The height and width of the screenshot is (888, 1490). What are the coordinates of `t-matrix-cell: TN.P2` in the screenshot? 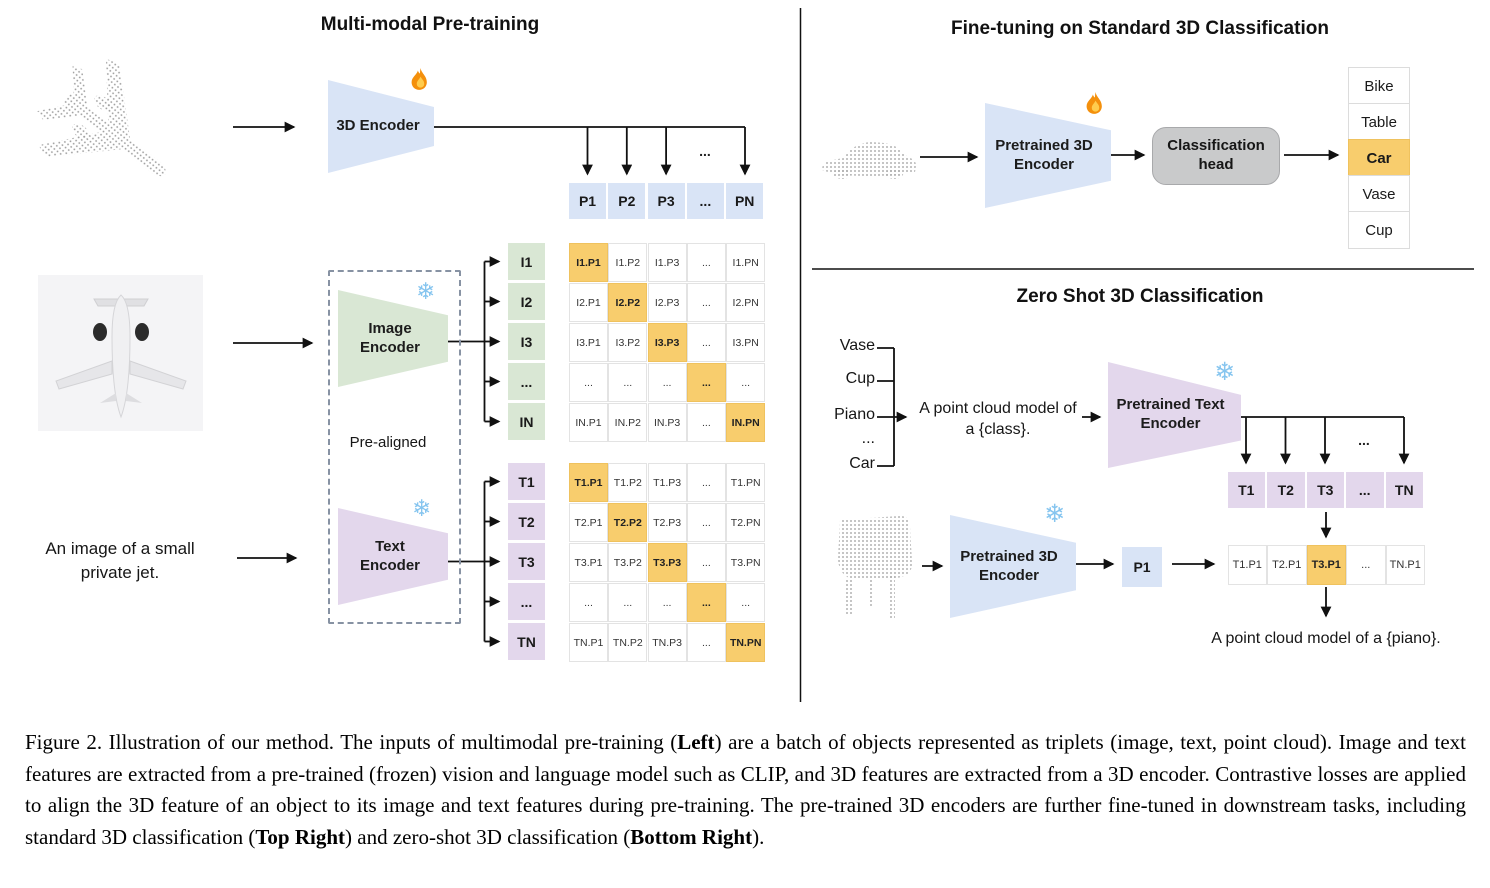 It's located at (628, 642).